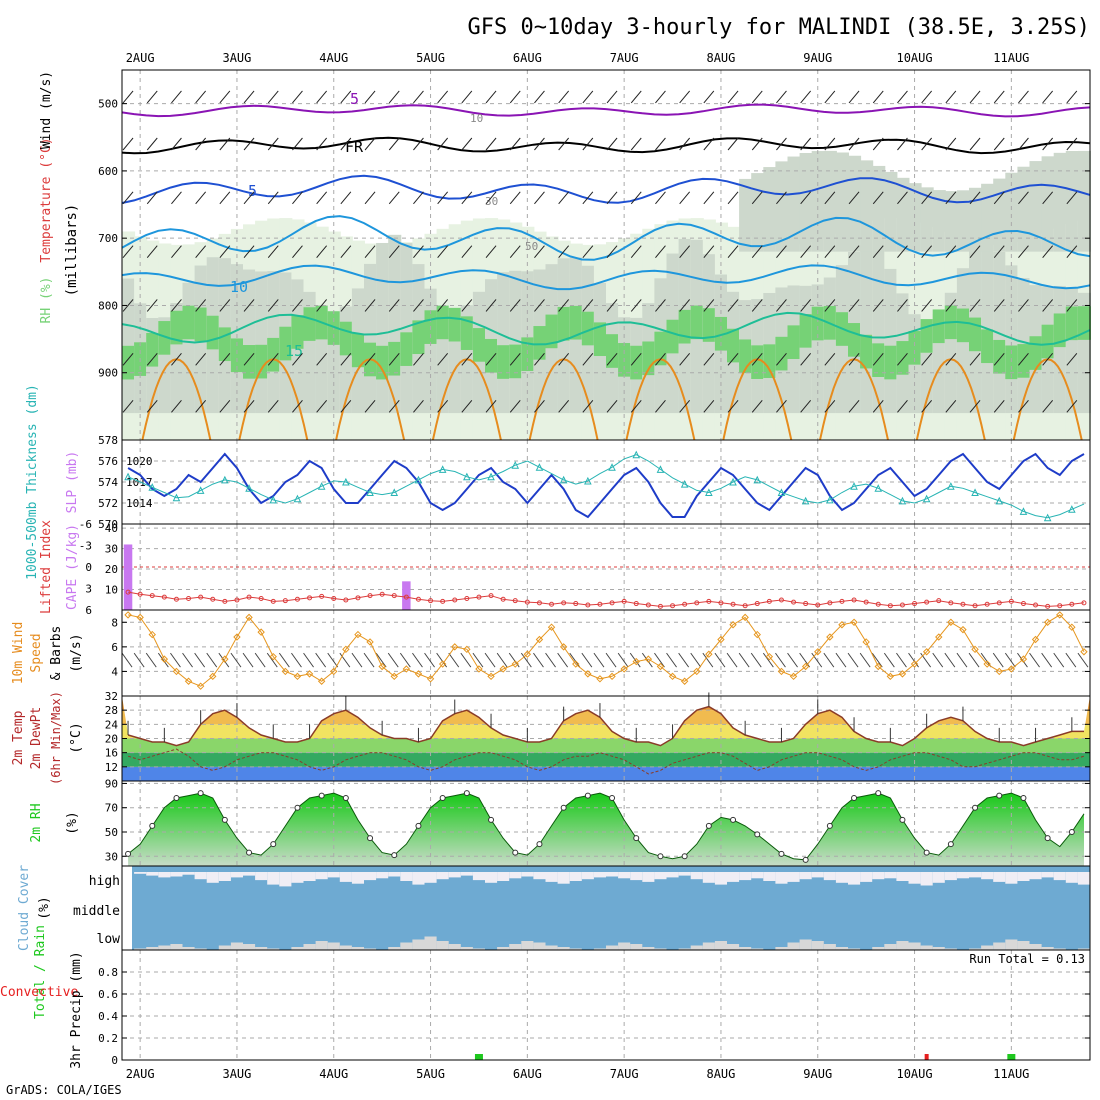 This screenshot has height=1100, width=1100. Describe the element at coordinates (914, 58) in the screenshot. I see `top-day-label: 10AUG` at that location.